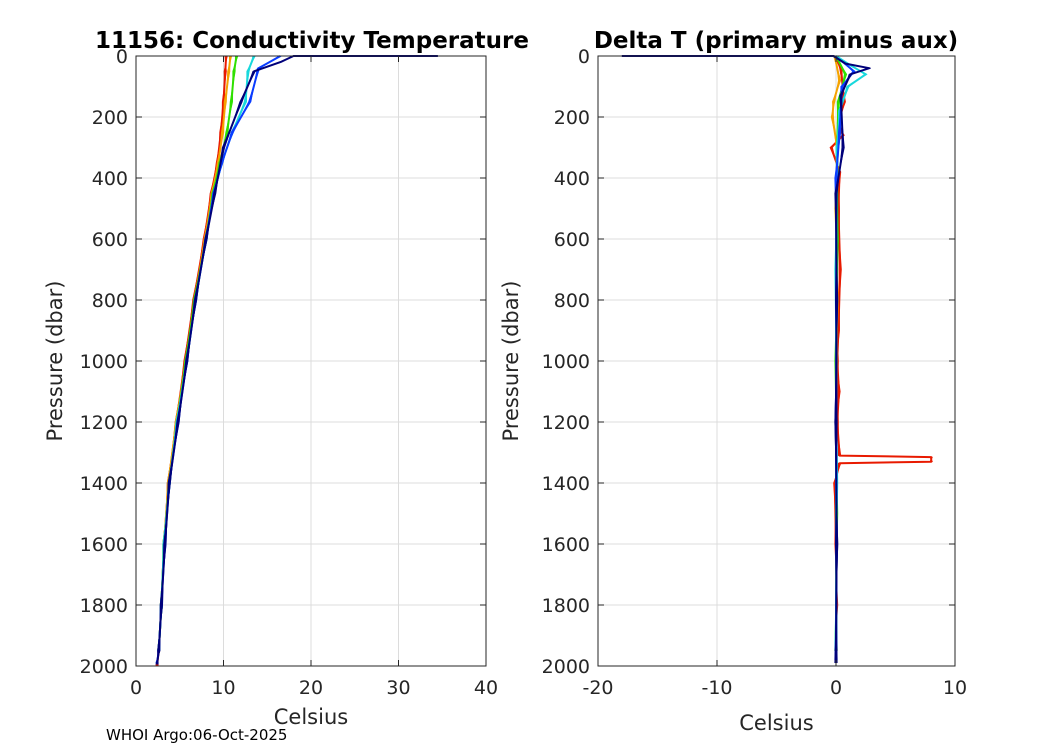 Image resolution: width=1050 pixels, height=750 pixels. What do you see at coordinates (566, 545) in the screenshot?
I see `right-y-tick-label-8: 1600` at bounding box center [566, 545].